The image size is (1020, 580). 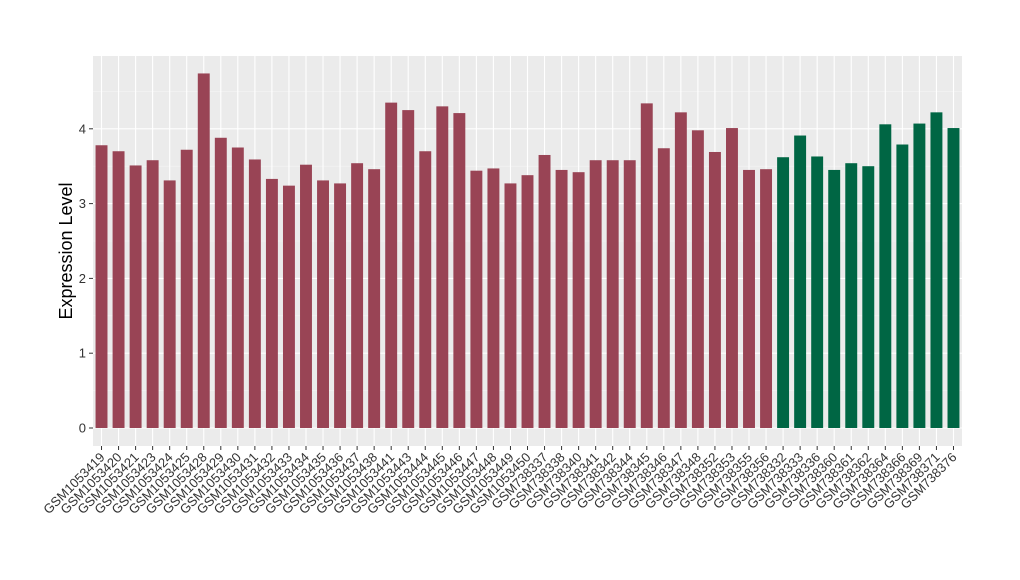 What do you see at coordinates (561, 298) in the screenshot?
I see `bar-GSM738338` at bounding box center [561, 298].